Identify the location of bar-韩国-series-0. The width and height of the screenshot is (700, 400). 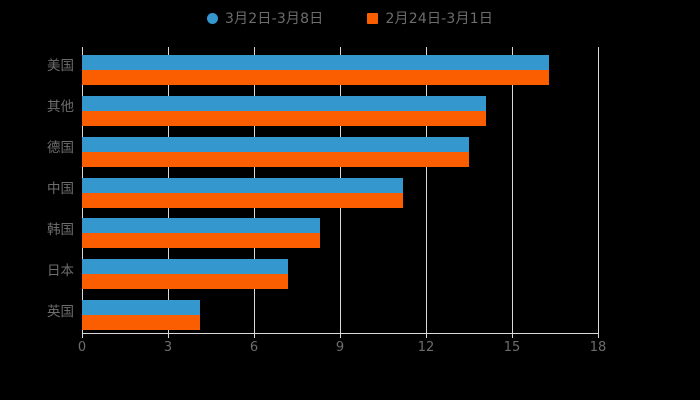
(201, 226).